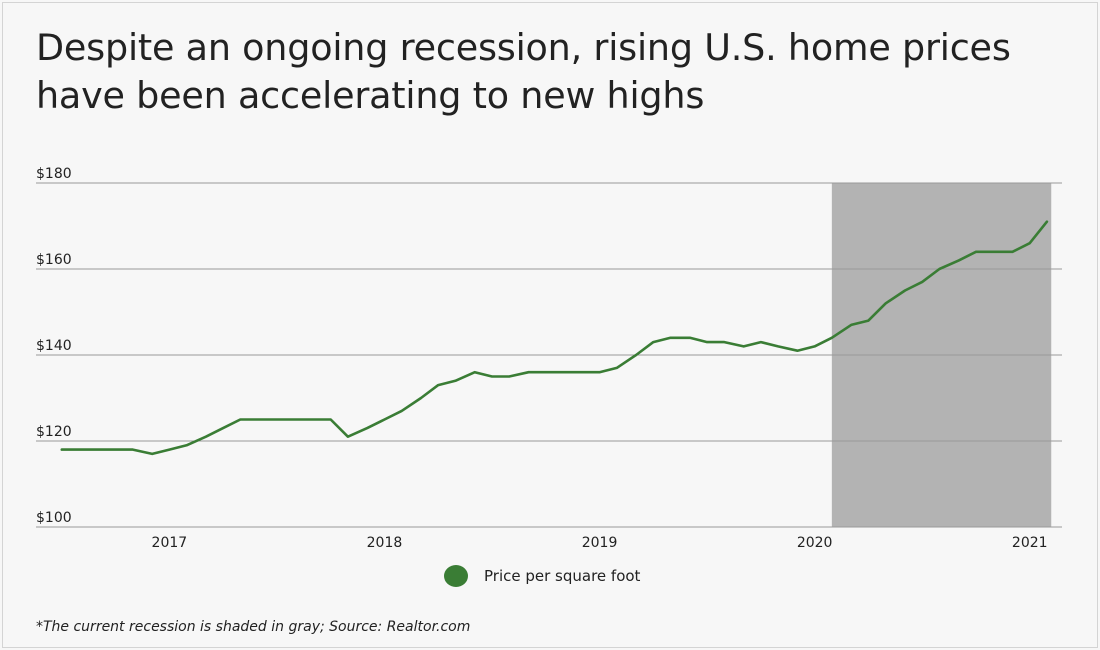 The height and width of the screenshot is (650, 1100). Describe the element at coordinates (385, 543) in the screenshot. I see `x-tick-label-2018: 2018` at that location.